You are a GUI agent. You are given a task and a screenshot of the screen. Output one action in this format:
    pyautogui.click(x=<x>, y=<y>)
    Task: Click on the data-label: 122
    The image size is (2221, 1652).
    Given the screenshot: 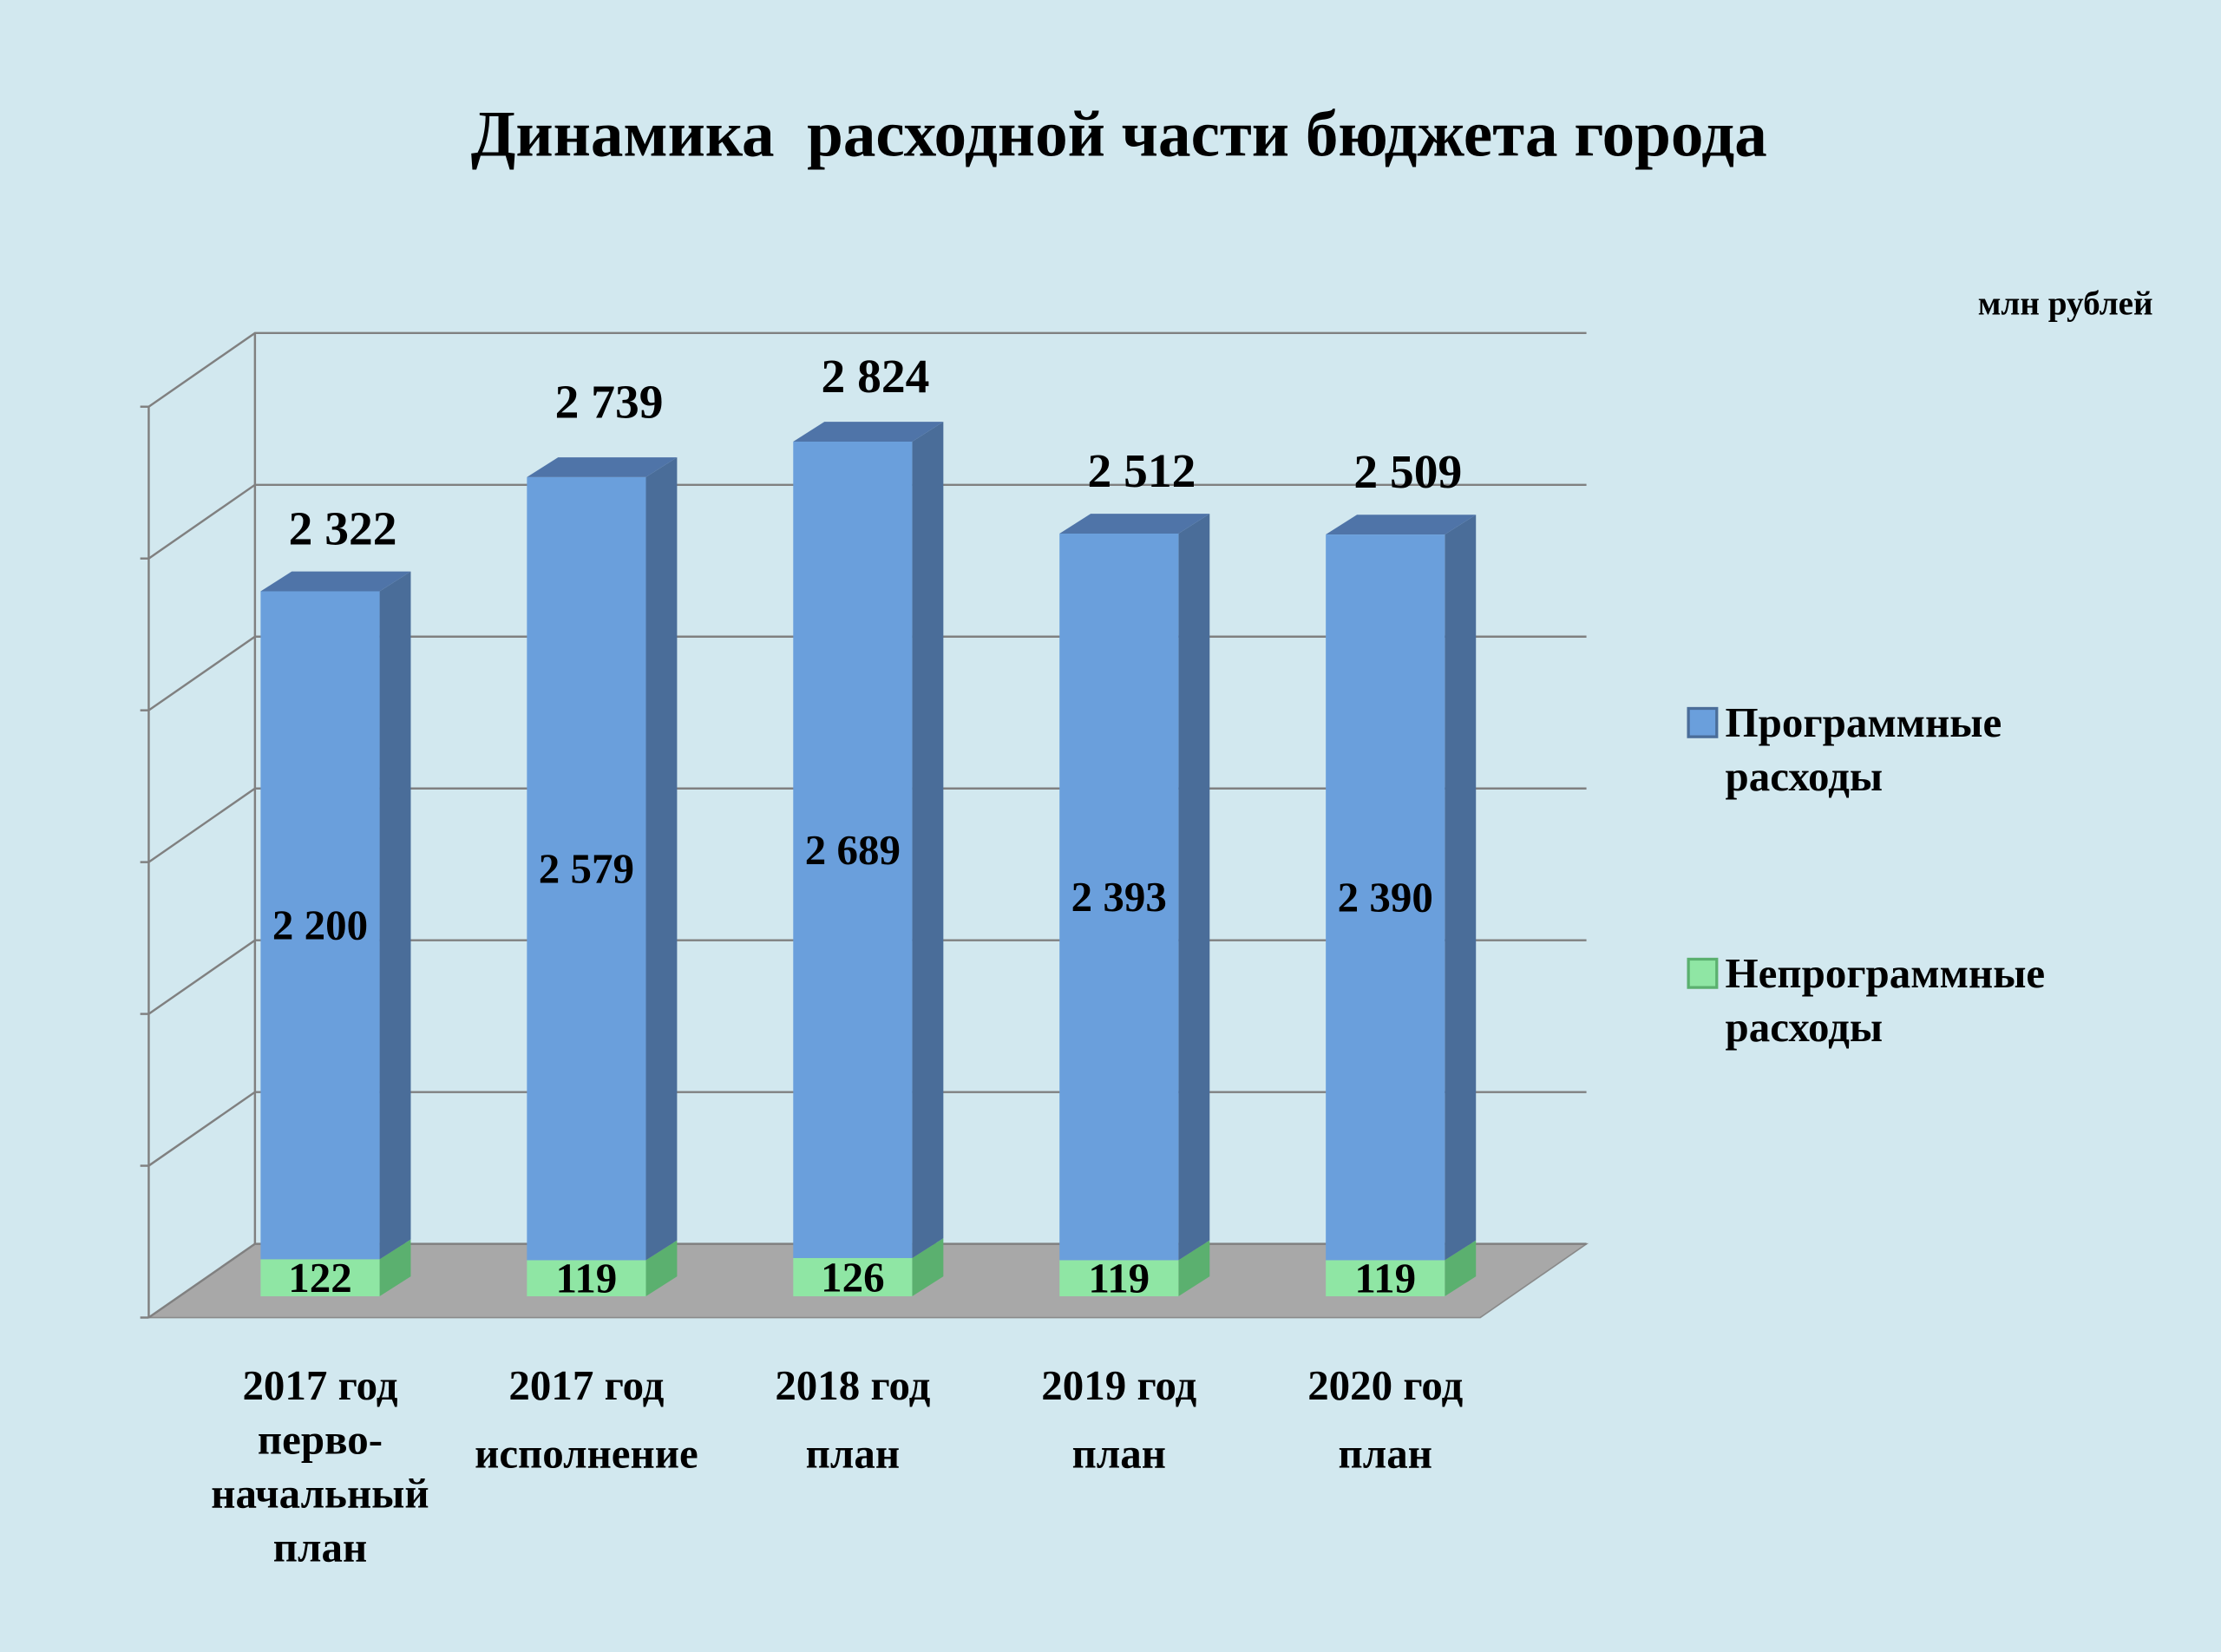 What is the action you would take?
    pyautogui.click(x=319, y=1278)
    